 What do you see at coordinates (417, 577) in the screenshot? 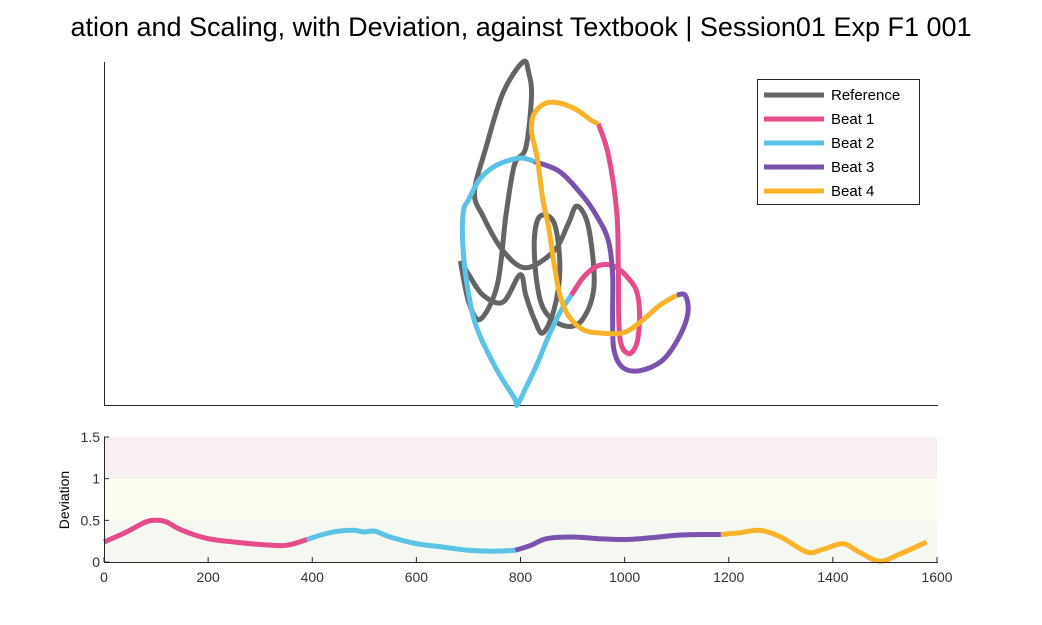
I see `x-tick-label: 600` at bounding box center [417, 577].